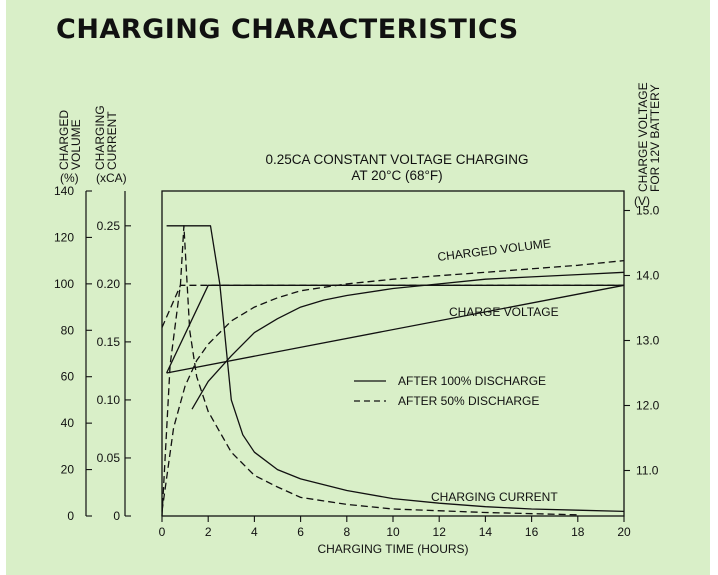  What do you see at coordinates (648, 341) in the screenshot?
I see `voltage-tick-label: 13.0` at bounding box center [648, 341].